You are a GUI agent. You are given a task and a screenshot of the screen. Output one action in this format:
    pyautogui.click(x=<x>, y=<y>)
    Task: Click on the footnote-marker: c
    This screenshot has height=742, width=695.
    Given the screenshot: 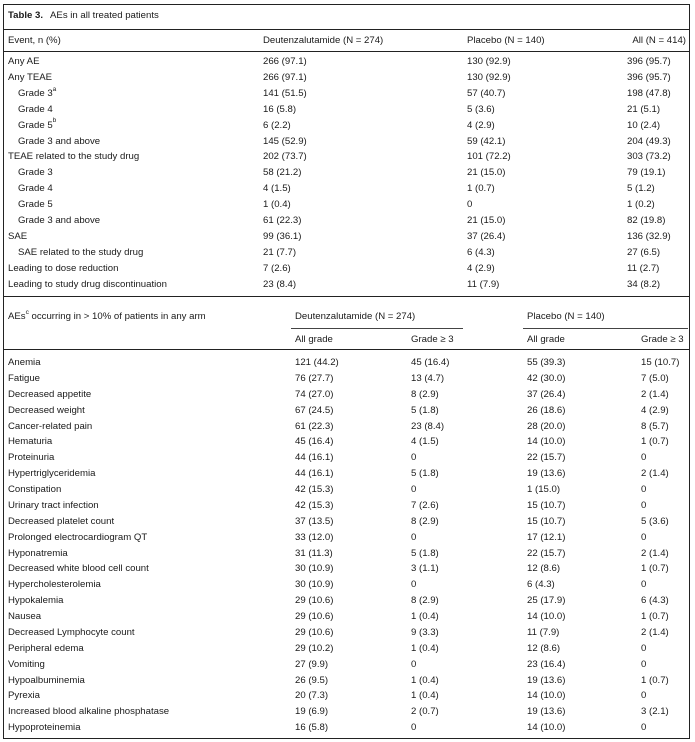 What is the action you would take?
    pyautogui.click(x=27, y=312)
    